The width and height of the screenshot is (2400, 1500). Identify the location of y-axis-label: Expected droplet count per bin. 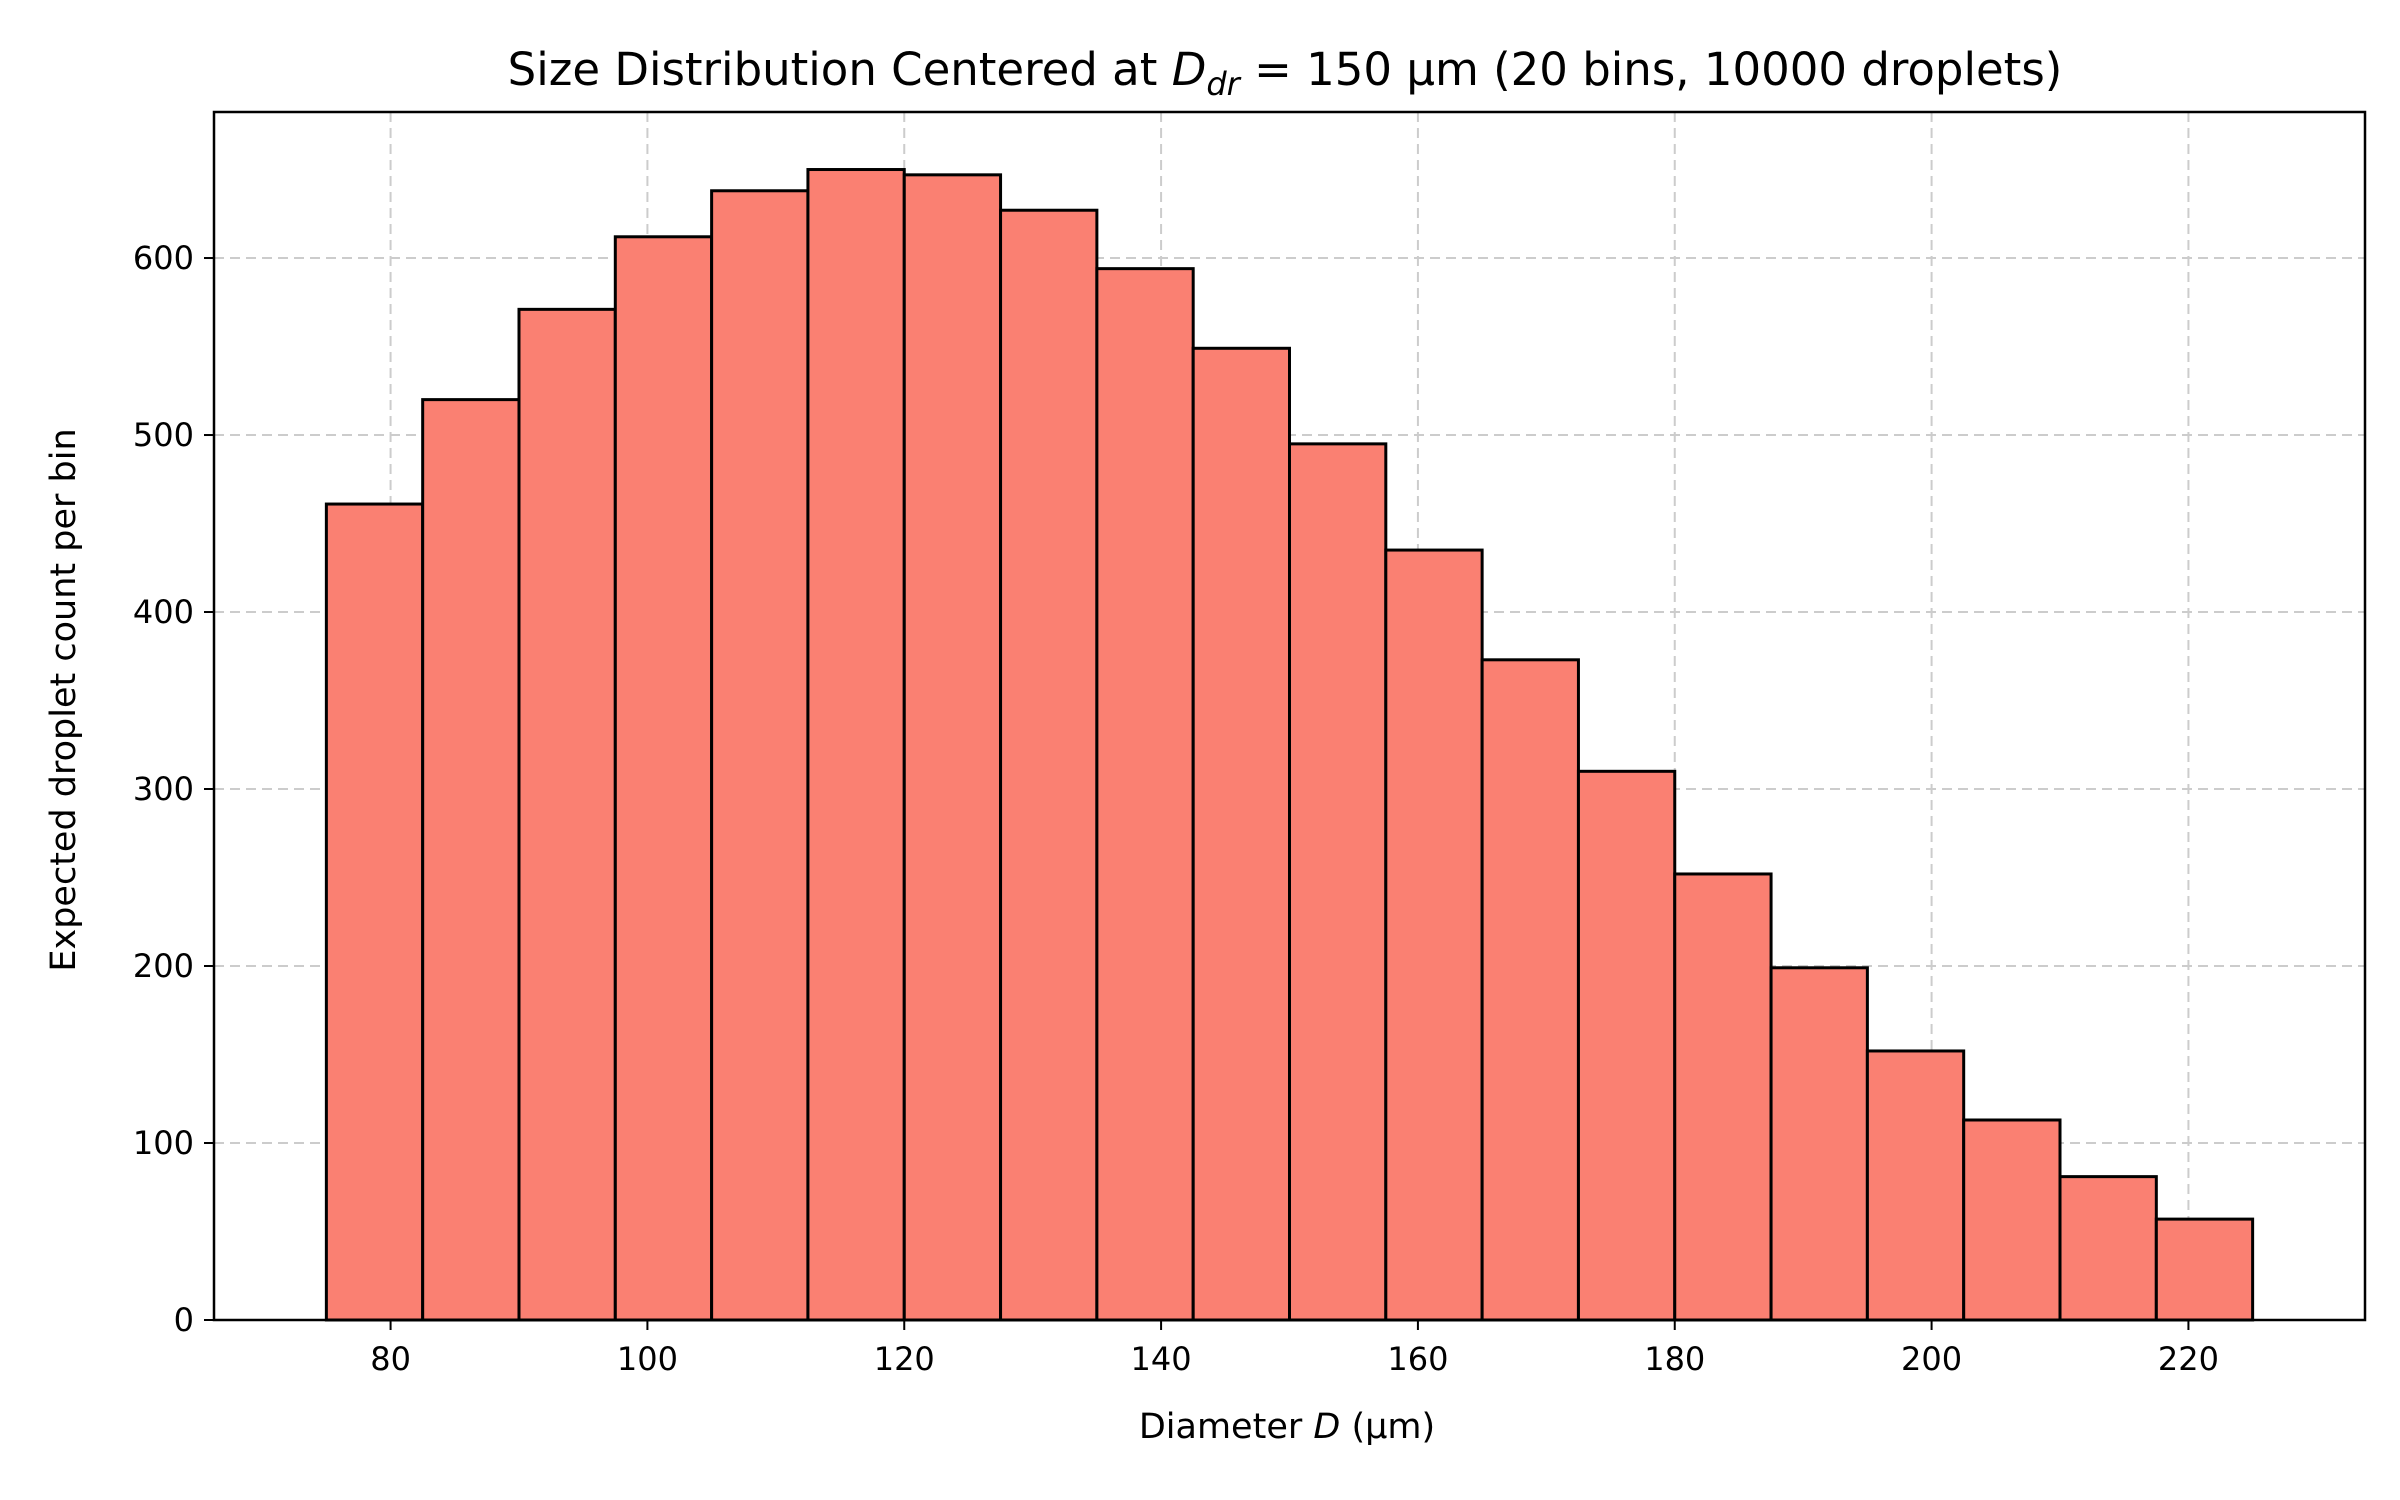
(64, 699).